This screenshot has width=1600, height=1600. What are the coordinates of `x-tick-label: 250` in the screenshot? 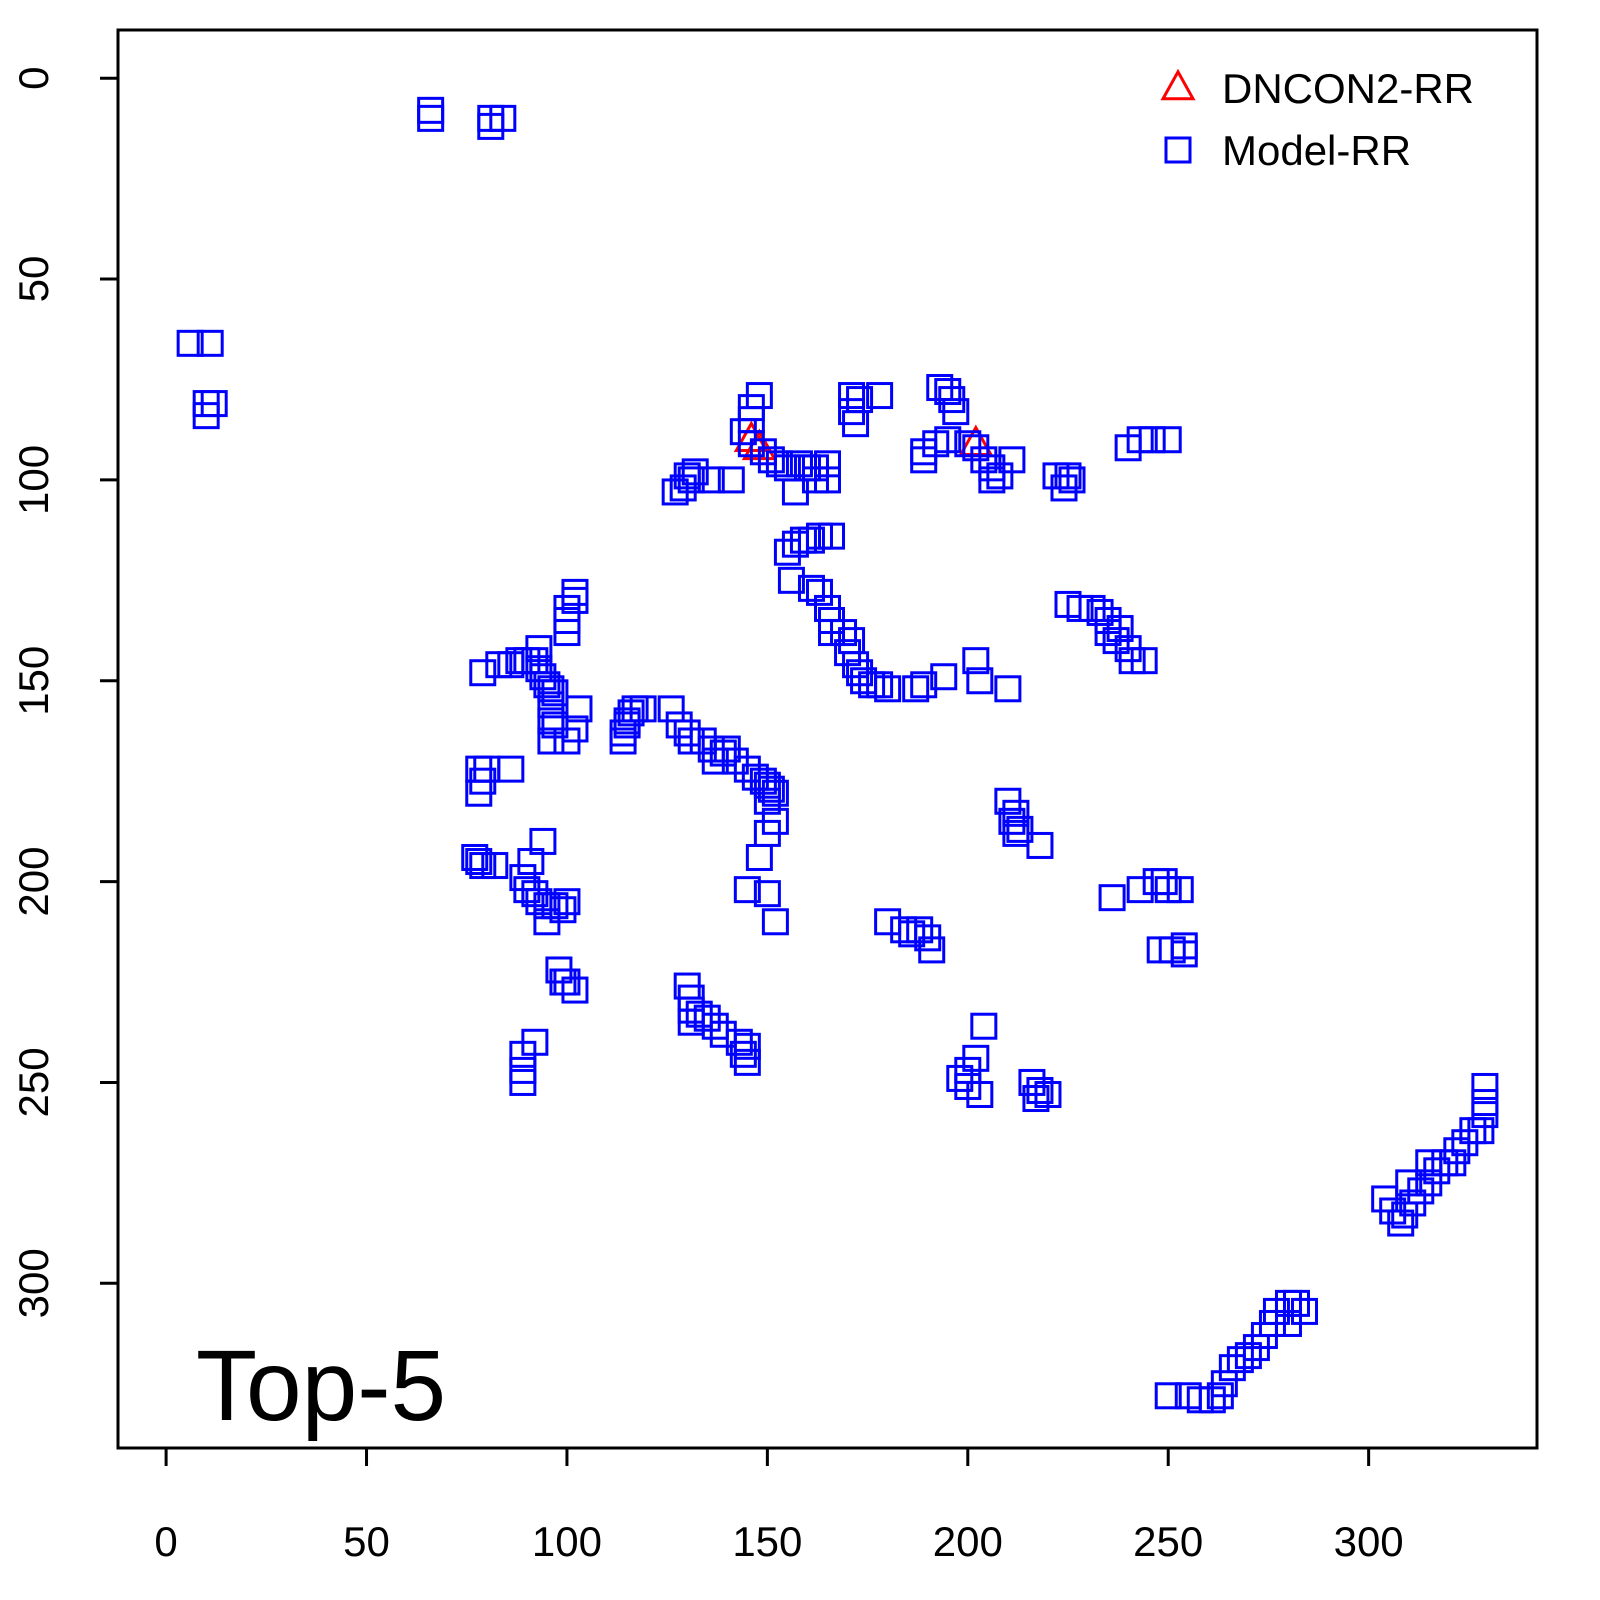 It's located at (1168, 1541).